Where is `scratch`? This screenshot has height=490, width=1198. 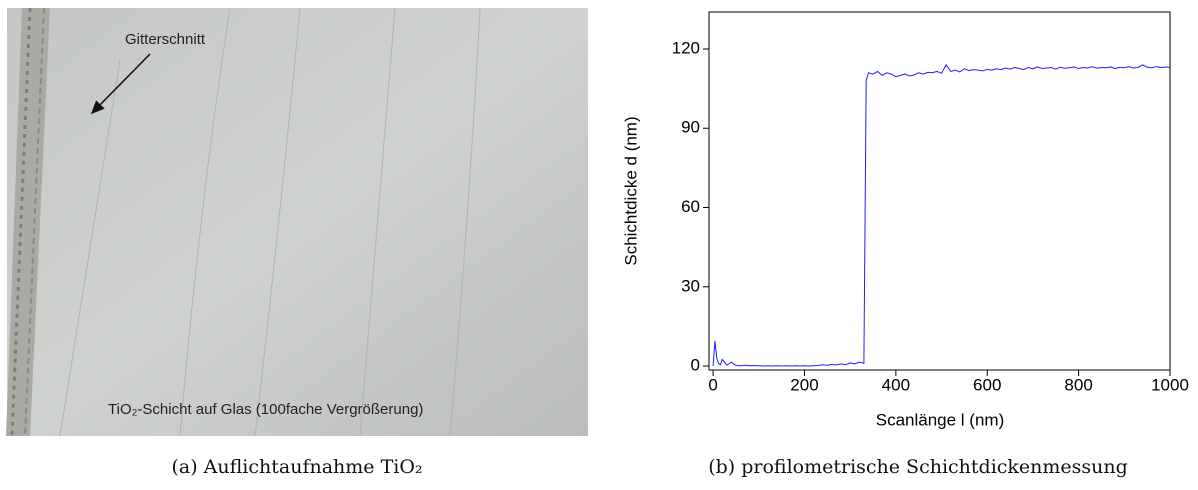 scratch is located at coordinates (28, 222).